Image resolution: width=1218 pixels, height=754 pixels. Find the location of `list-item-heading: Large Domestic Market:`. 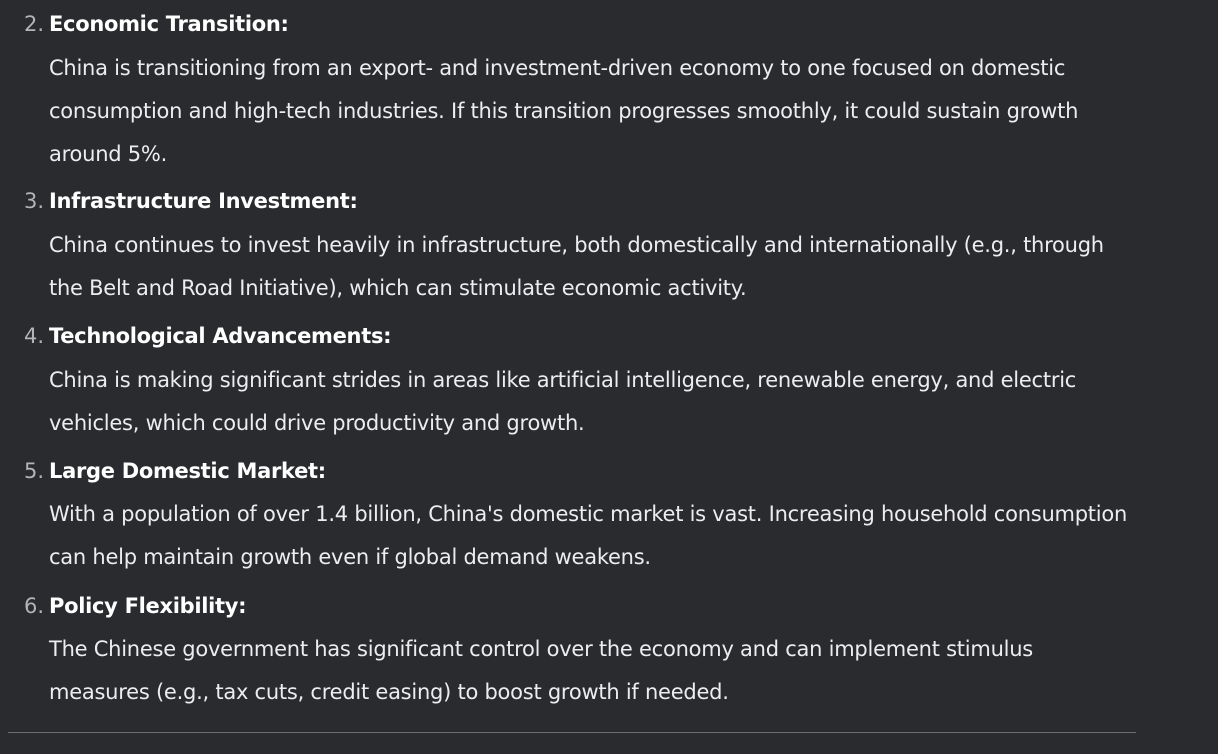

list-item-heading: Large Domestic Market: is located at coordinates (187, 471).